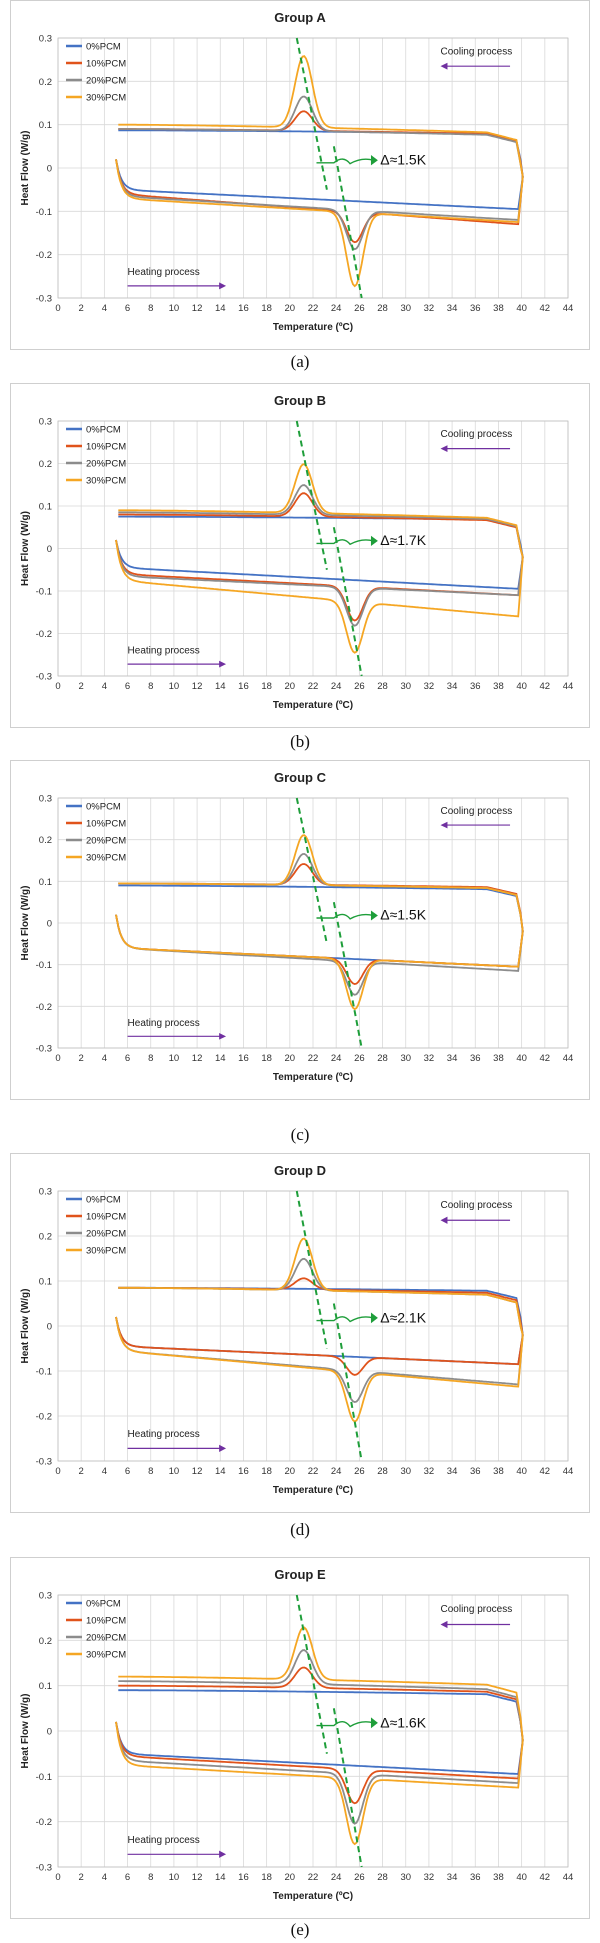 The width and height of the screenshot is (600, 1943). Describe the element at coordinates (45, 422) in the screenshot. I see `y-tick-label: 0.3` at that location.